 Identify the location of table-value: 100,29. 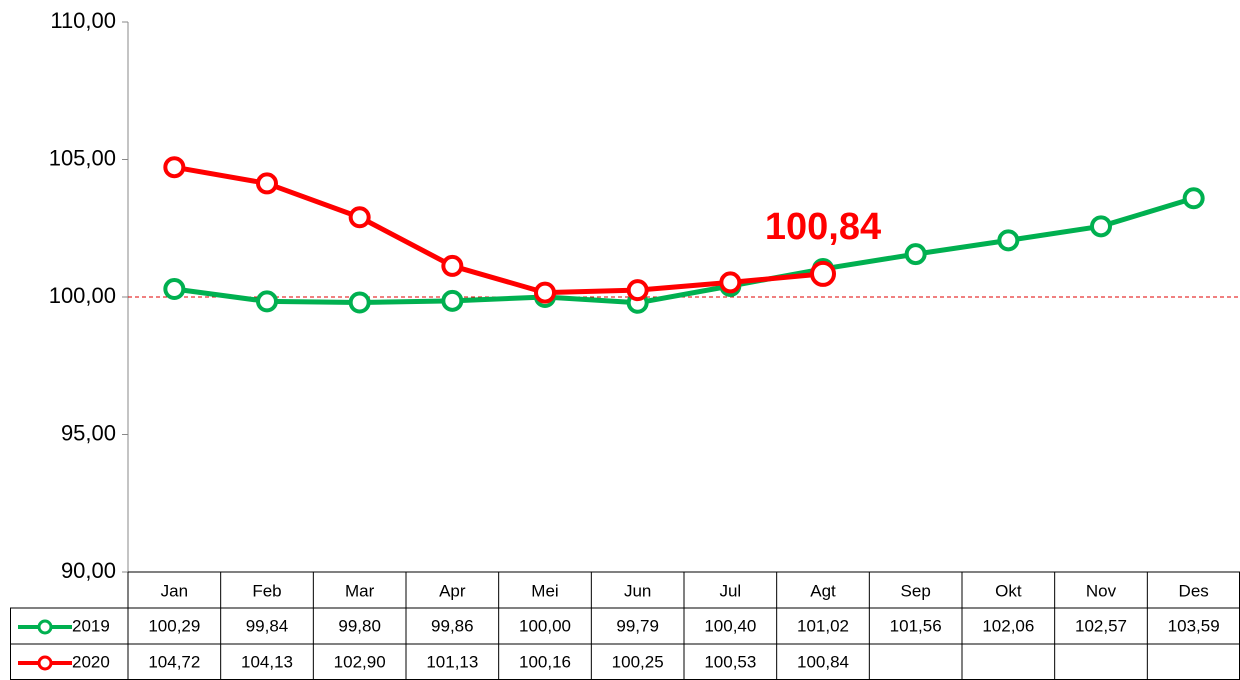
(174, 625).